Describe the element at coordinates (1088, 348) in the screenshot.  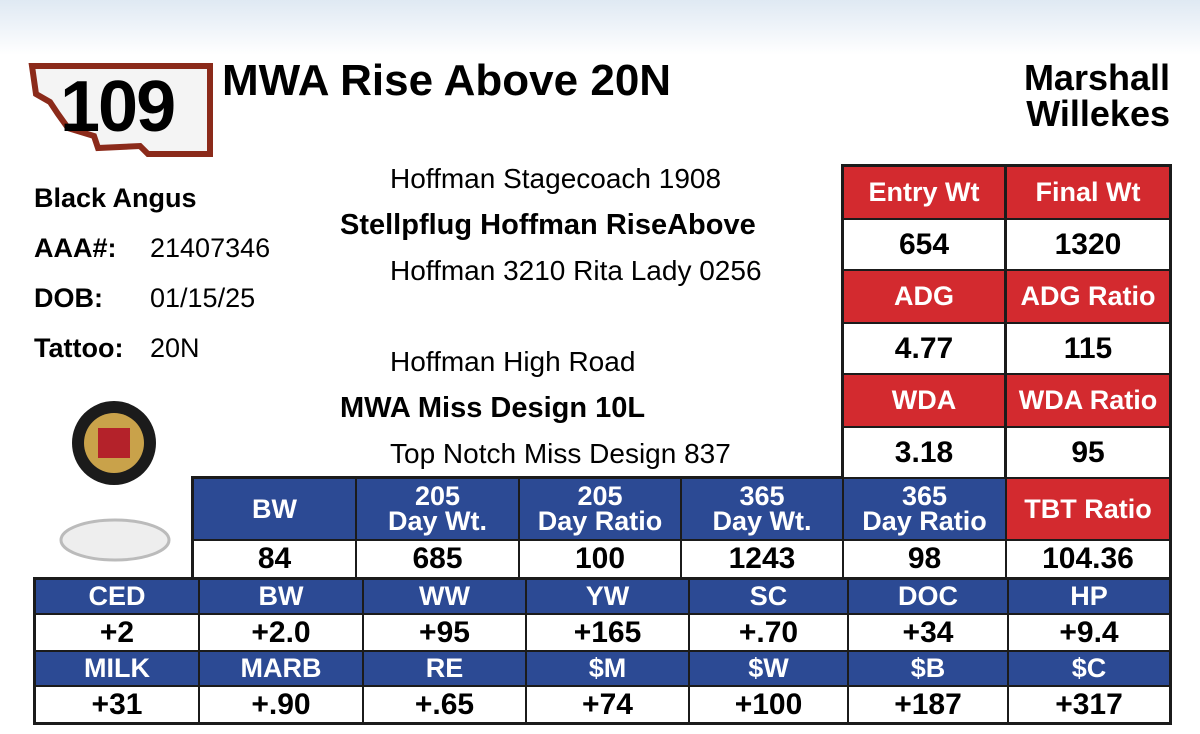
I see `perf-value: 115` at that location.